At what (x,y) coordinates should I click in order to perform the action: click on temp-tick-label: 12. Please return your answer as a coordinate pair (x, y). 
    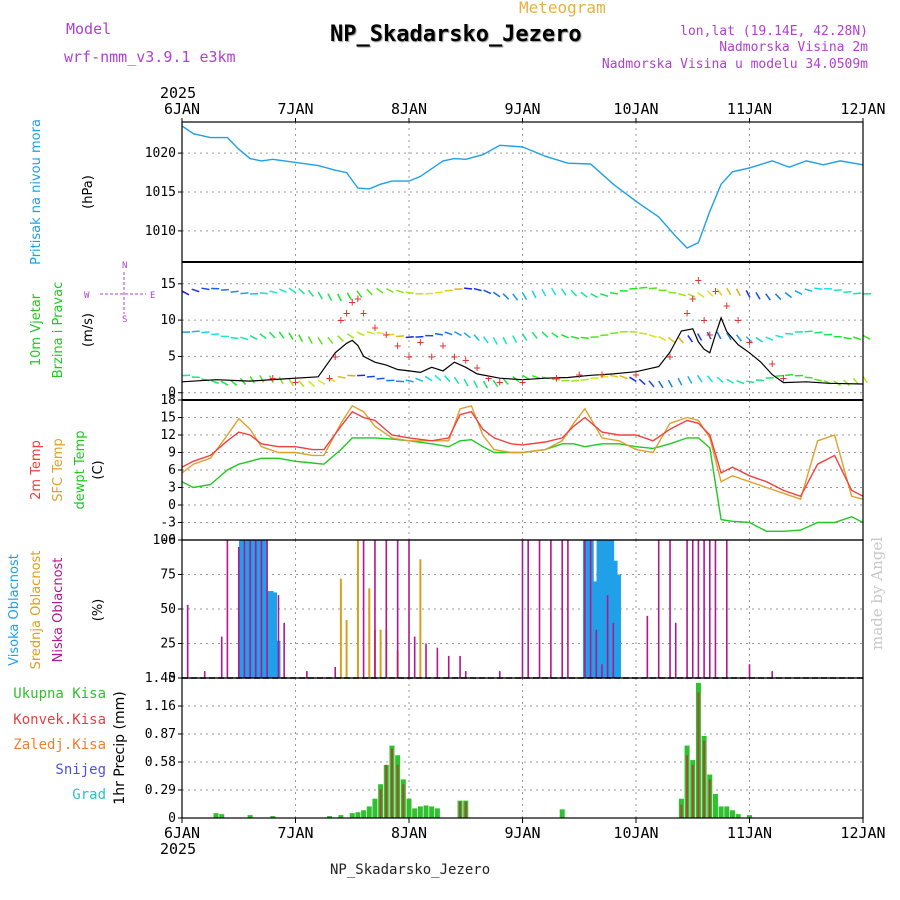
    Looking at the image, I should click on (168, 435).